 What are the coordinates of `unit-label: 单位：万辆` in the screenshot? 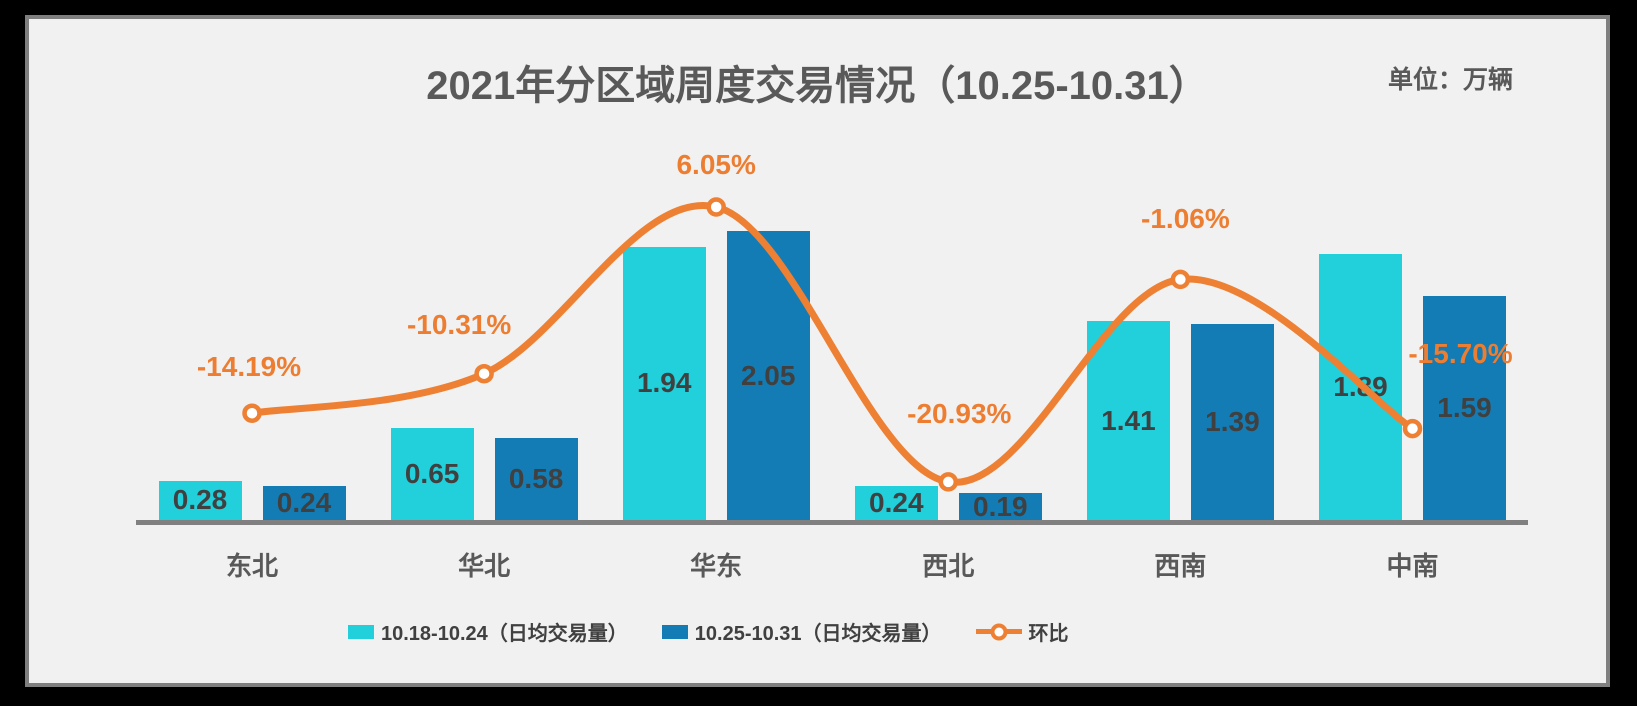 It's located at (1450, 80).